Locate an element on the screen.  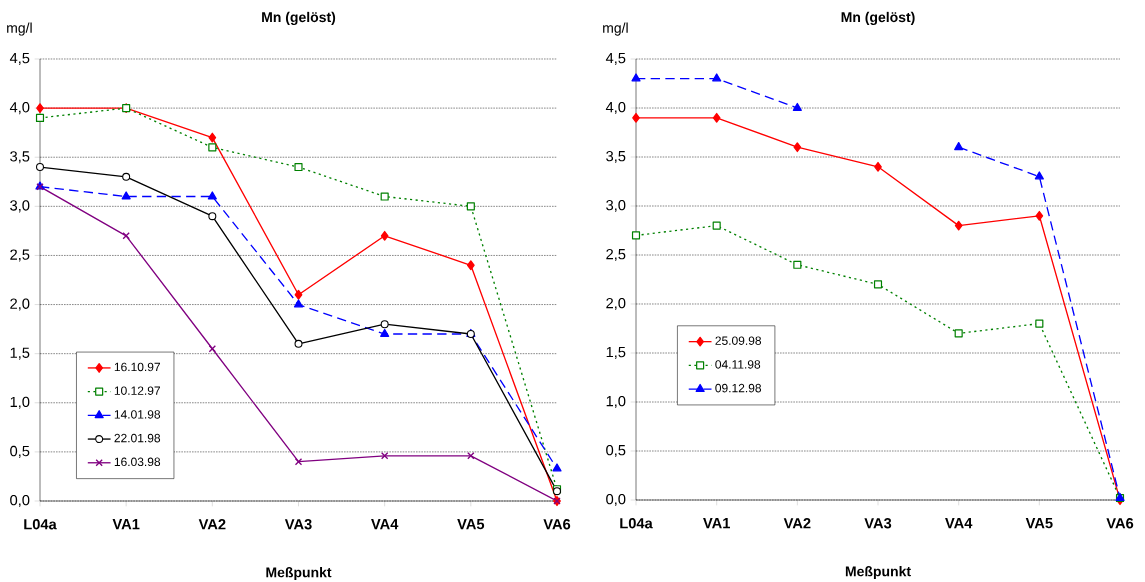
legend-label: 22.01.98 is located at coordinates (137, 438).